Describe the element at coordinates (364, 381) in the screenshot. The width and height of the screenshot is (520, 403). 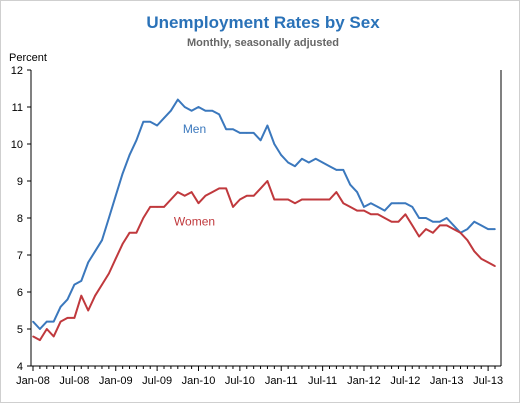
I see `x-tick-label: Jan-12` at that location.